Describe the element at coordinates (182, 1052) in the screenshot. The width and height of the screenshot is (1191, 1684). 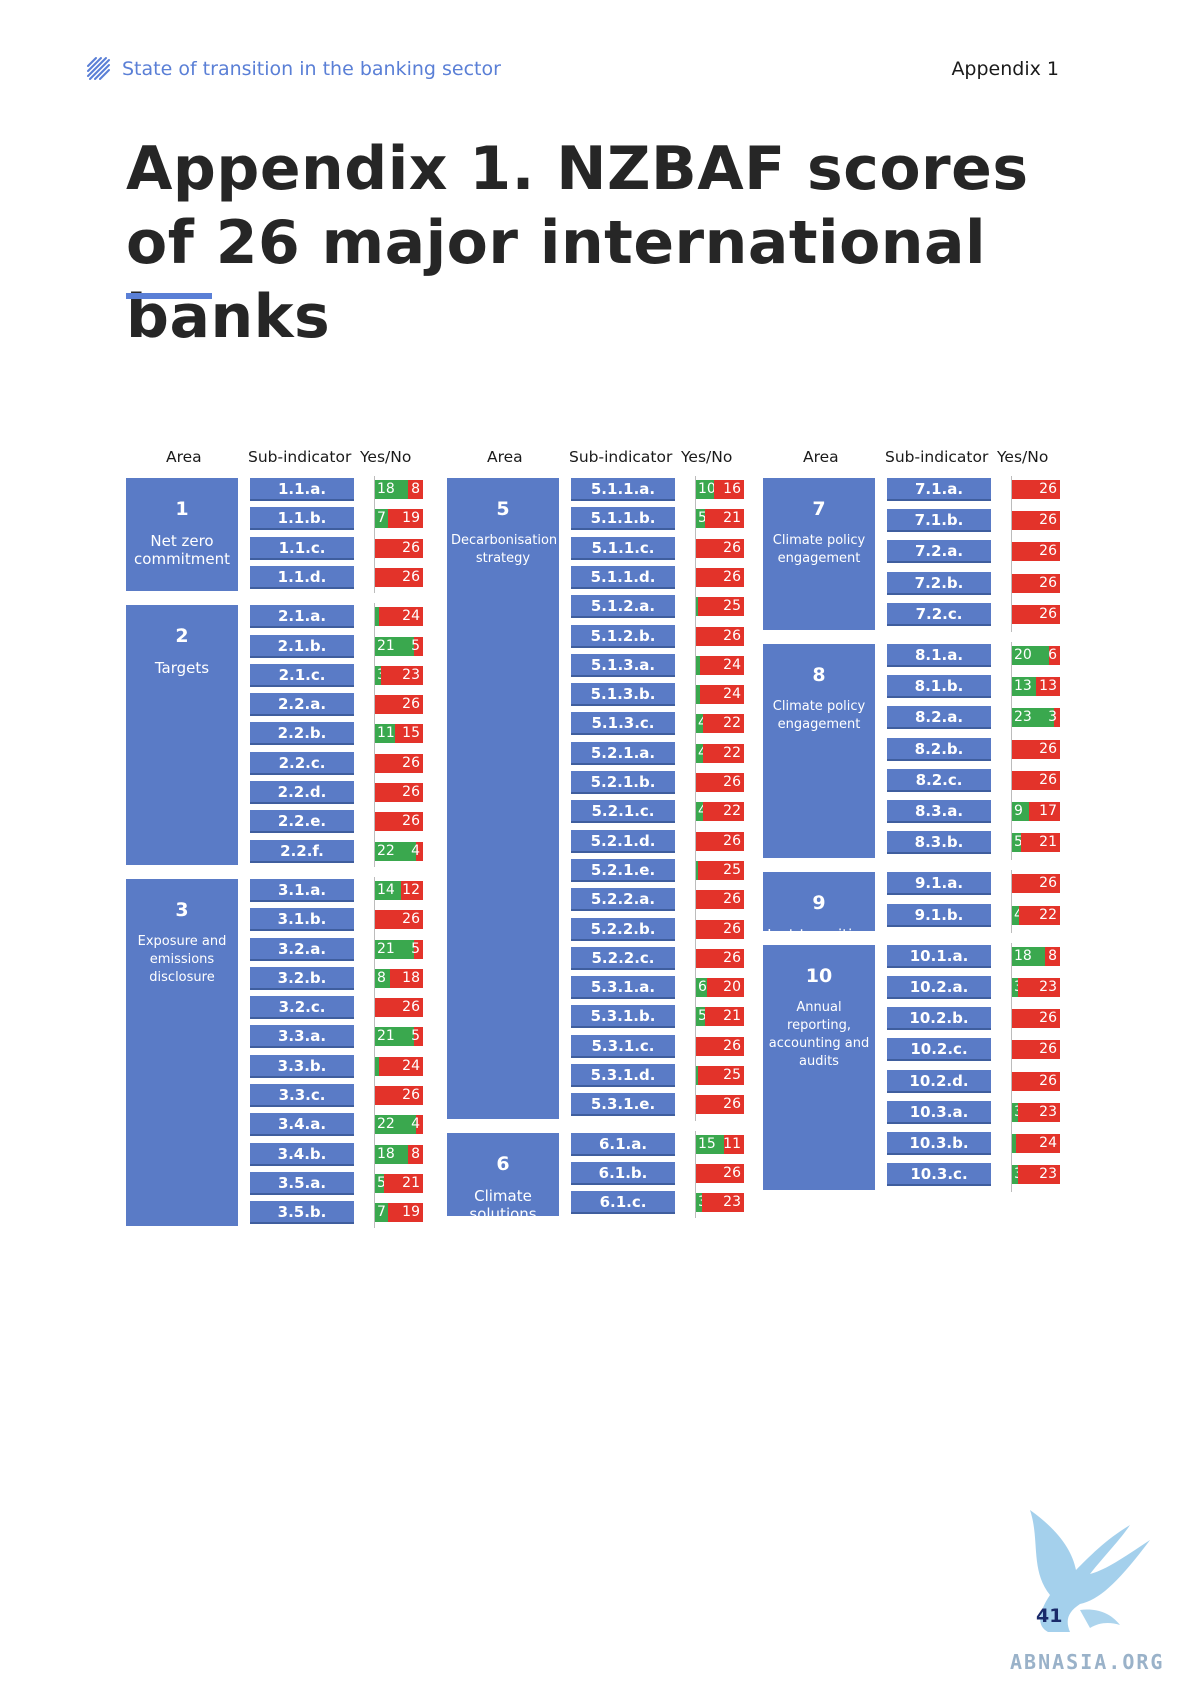
I see `area-box-3: 3 Exposure and emissions disclosure` at that location.